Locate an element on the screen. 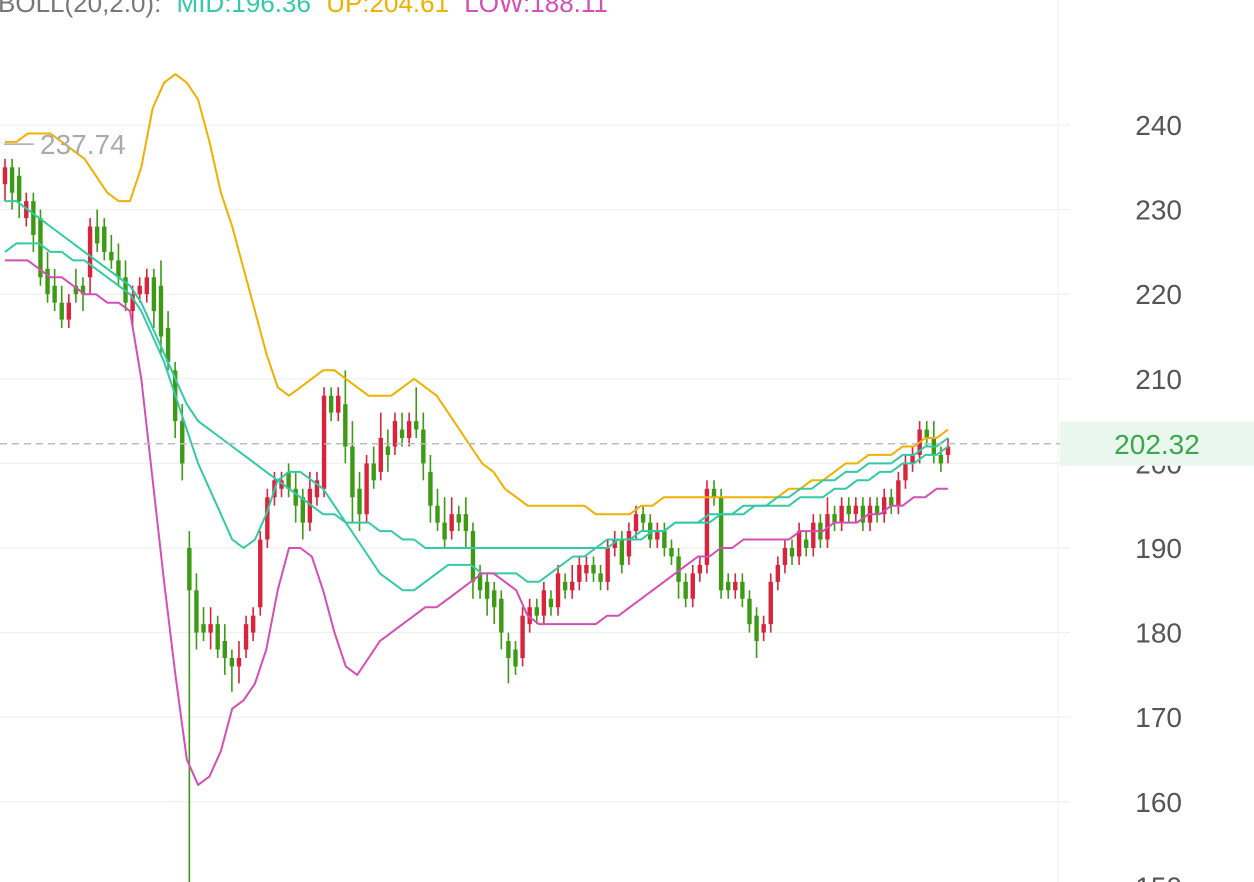 Image resolution: width=1254 pixels, height=882 pixels. high-marker: 237.74 is located at coordinates (65, 144).